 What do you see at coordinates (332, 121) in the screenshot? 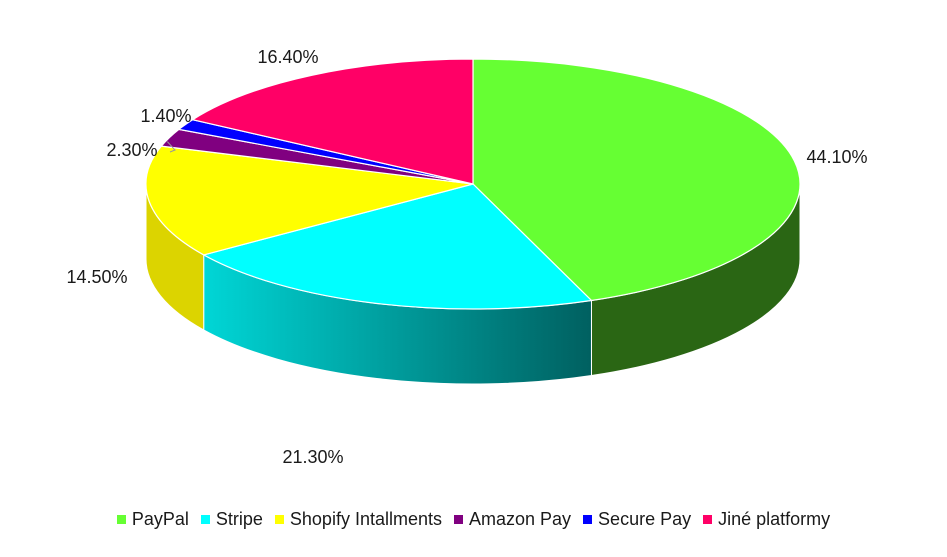
I see `slice-jin-platformy` at bounding box center [332, 121].